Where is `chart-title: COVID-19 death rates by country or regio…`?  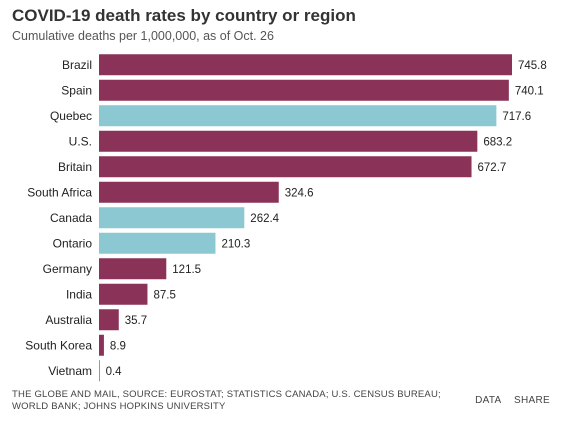
chart-title: COVID-19 death rates by country or regio… is located at coordinates (184, 15).